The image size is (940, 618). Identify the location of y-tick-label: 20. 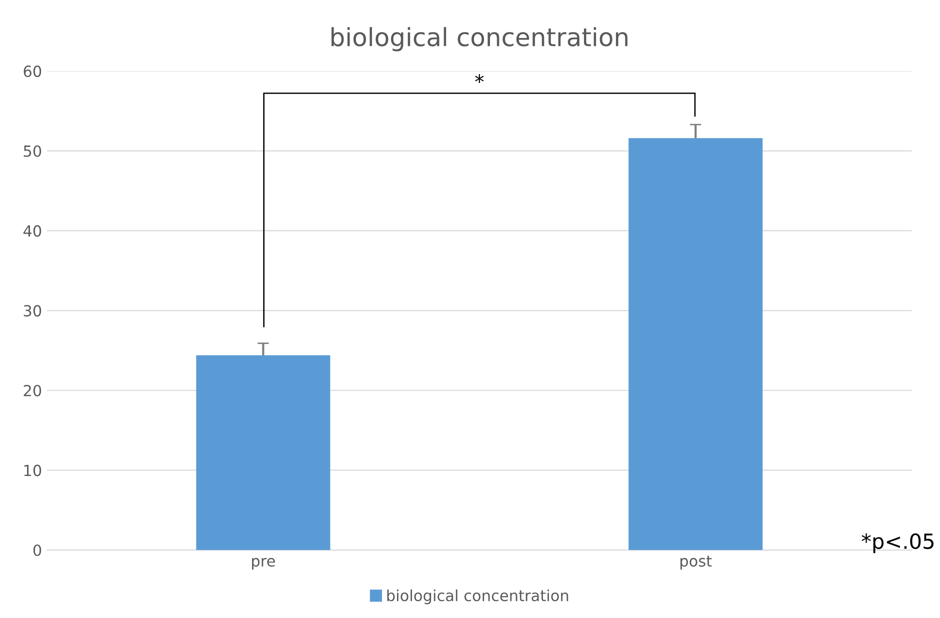
(33, 390).